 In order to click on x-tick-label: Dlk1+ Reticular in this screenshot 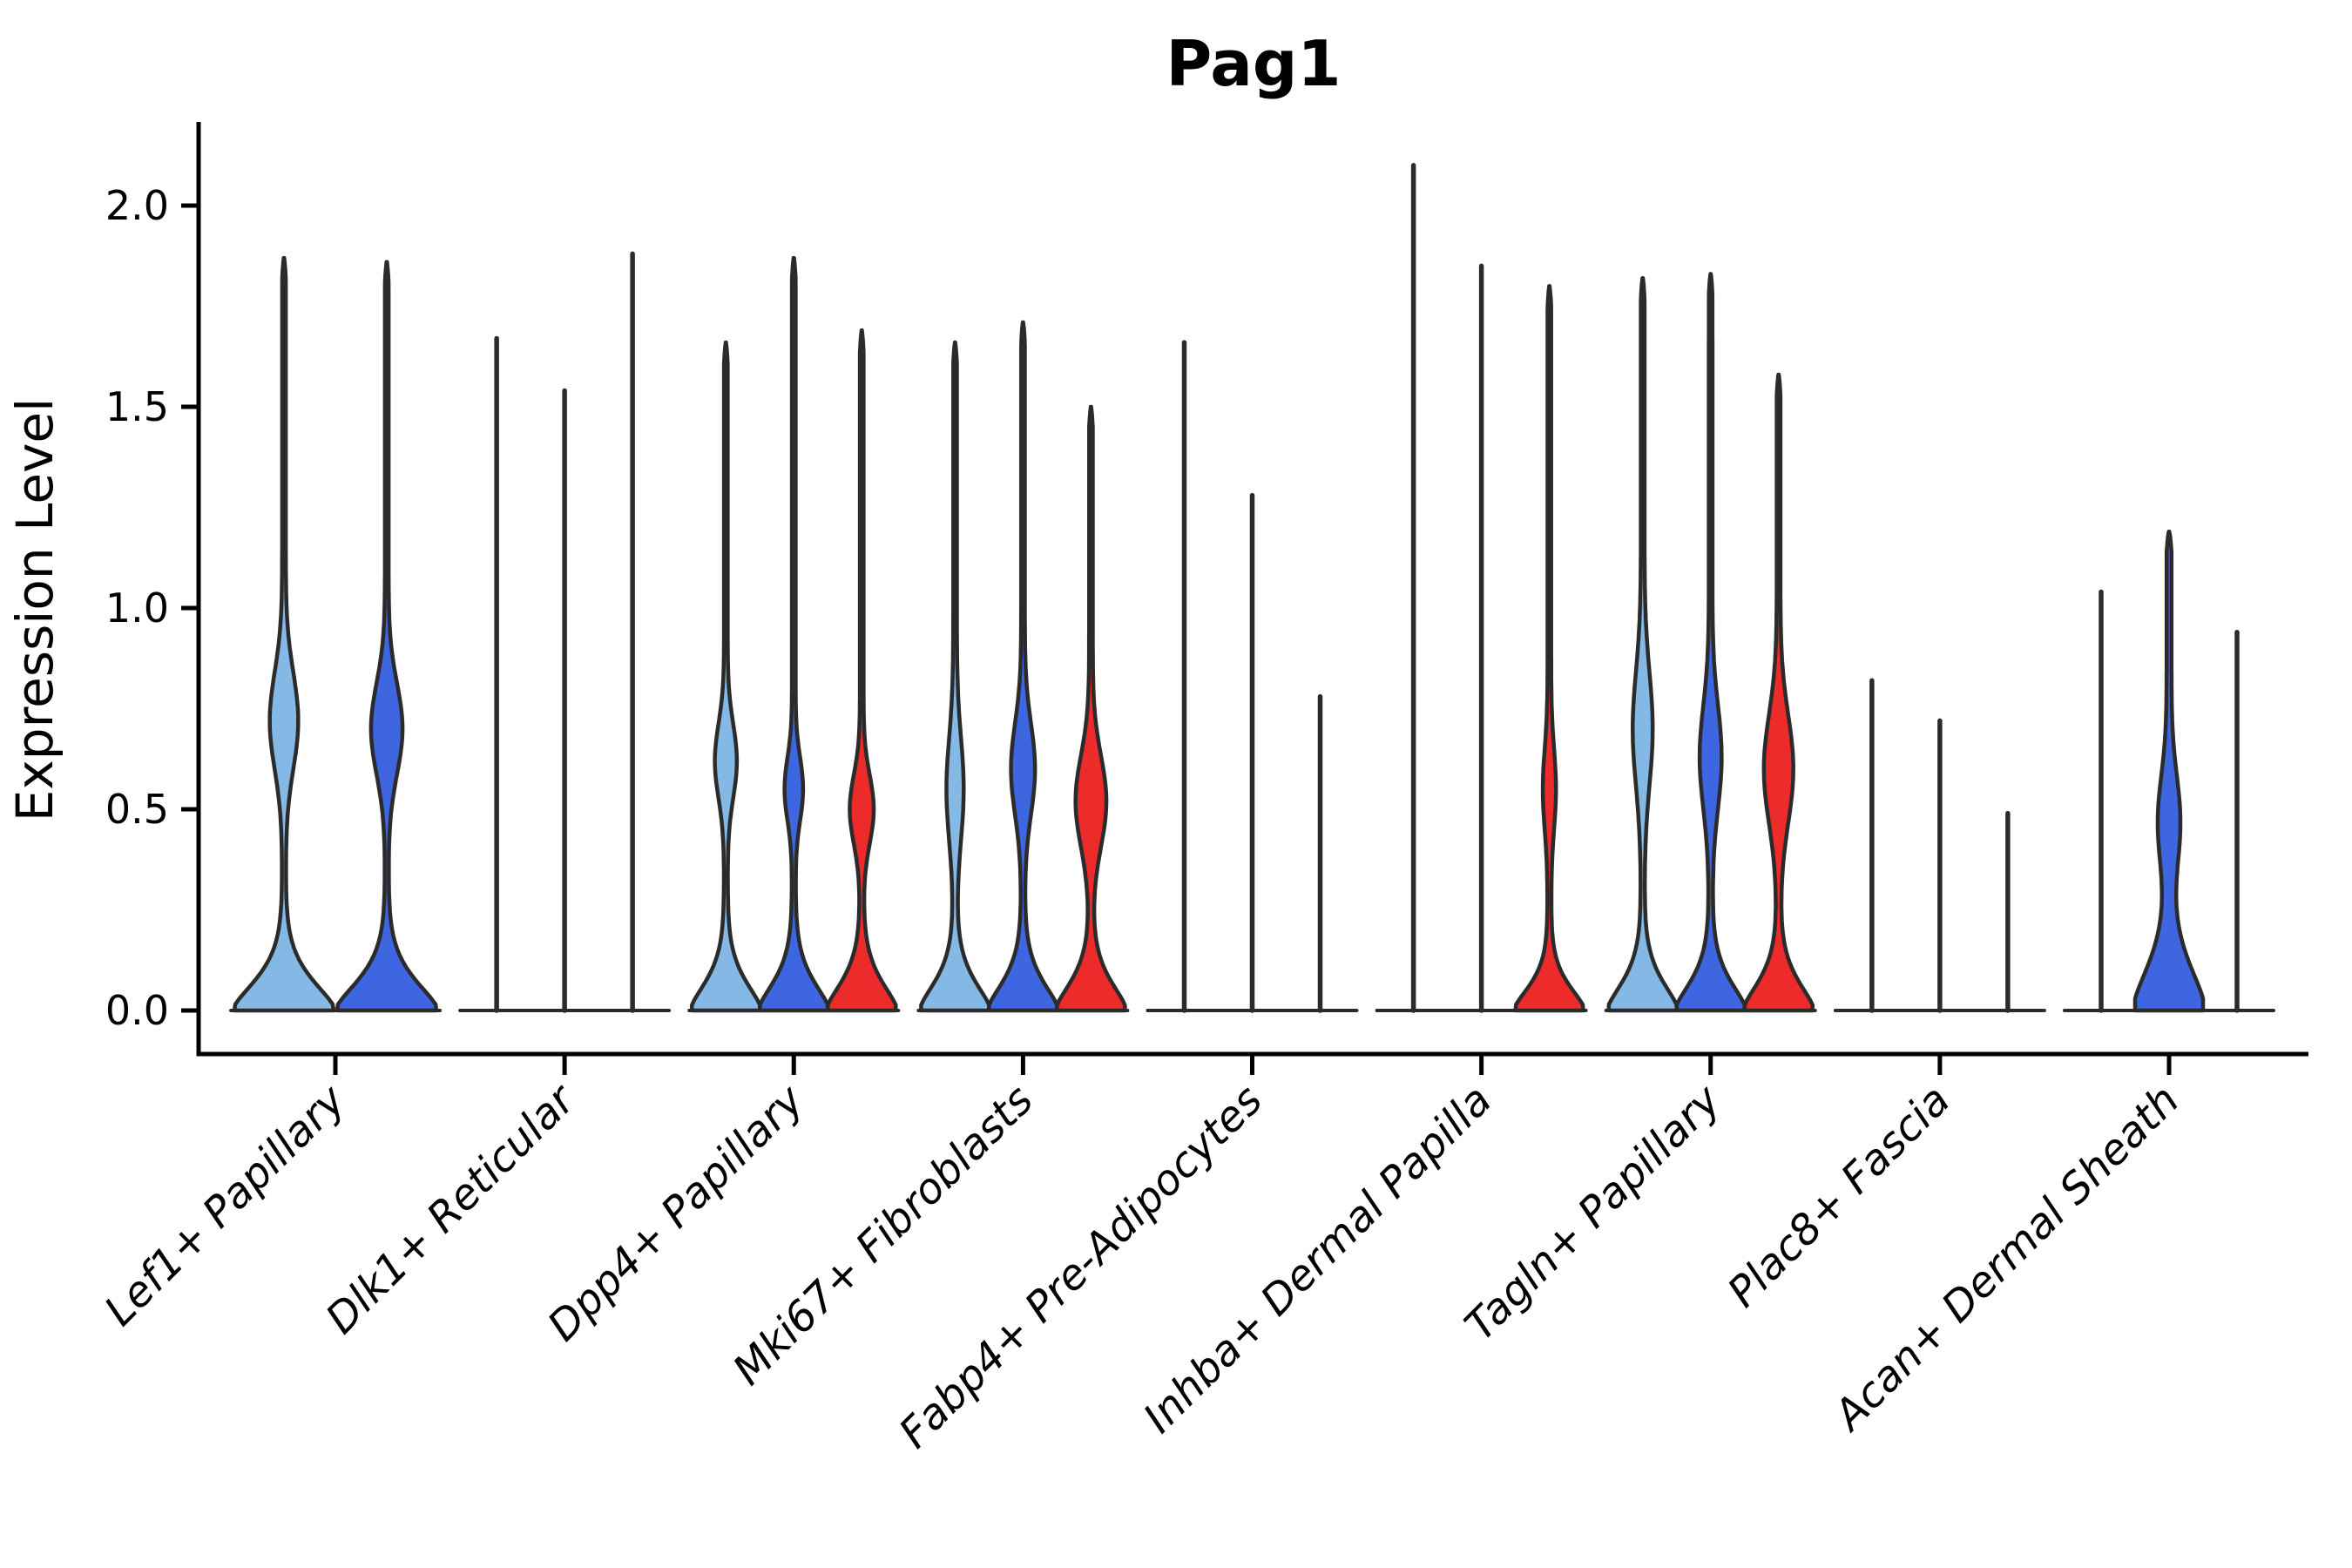, I will do `click(451, 1209)`.